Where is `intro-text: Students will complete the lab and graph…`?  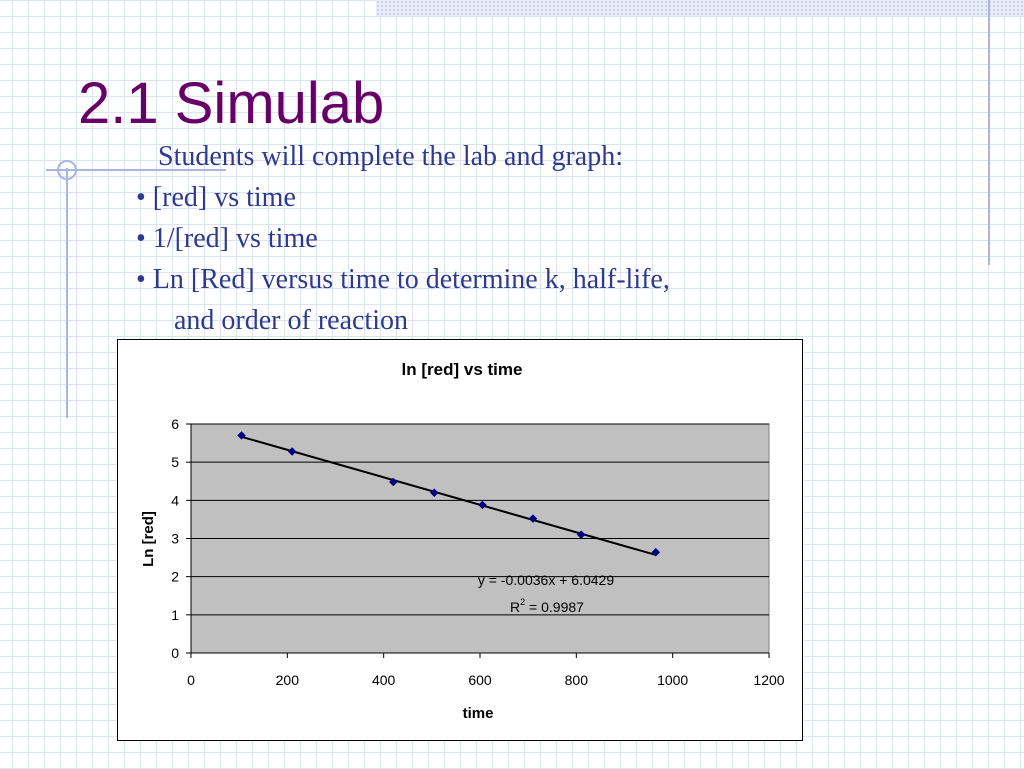
intro-text: Students will complete the lab and graph… is located at coordinates (391, 156).